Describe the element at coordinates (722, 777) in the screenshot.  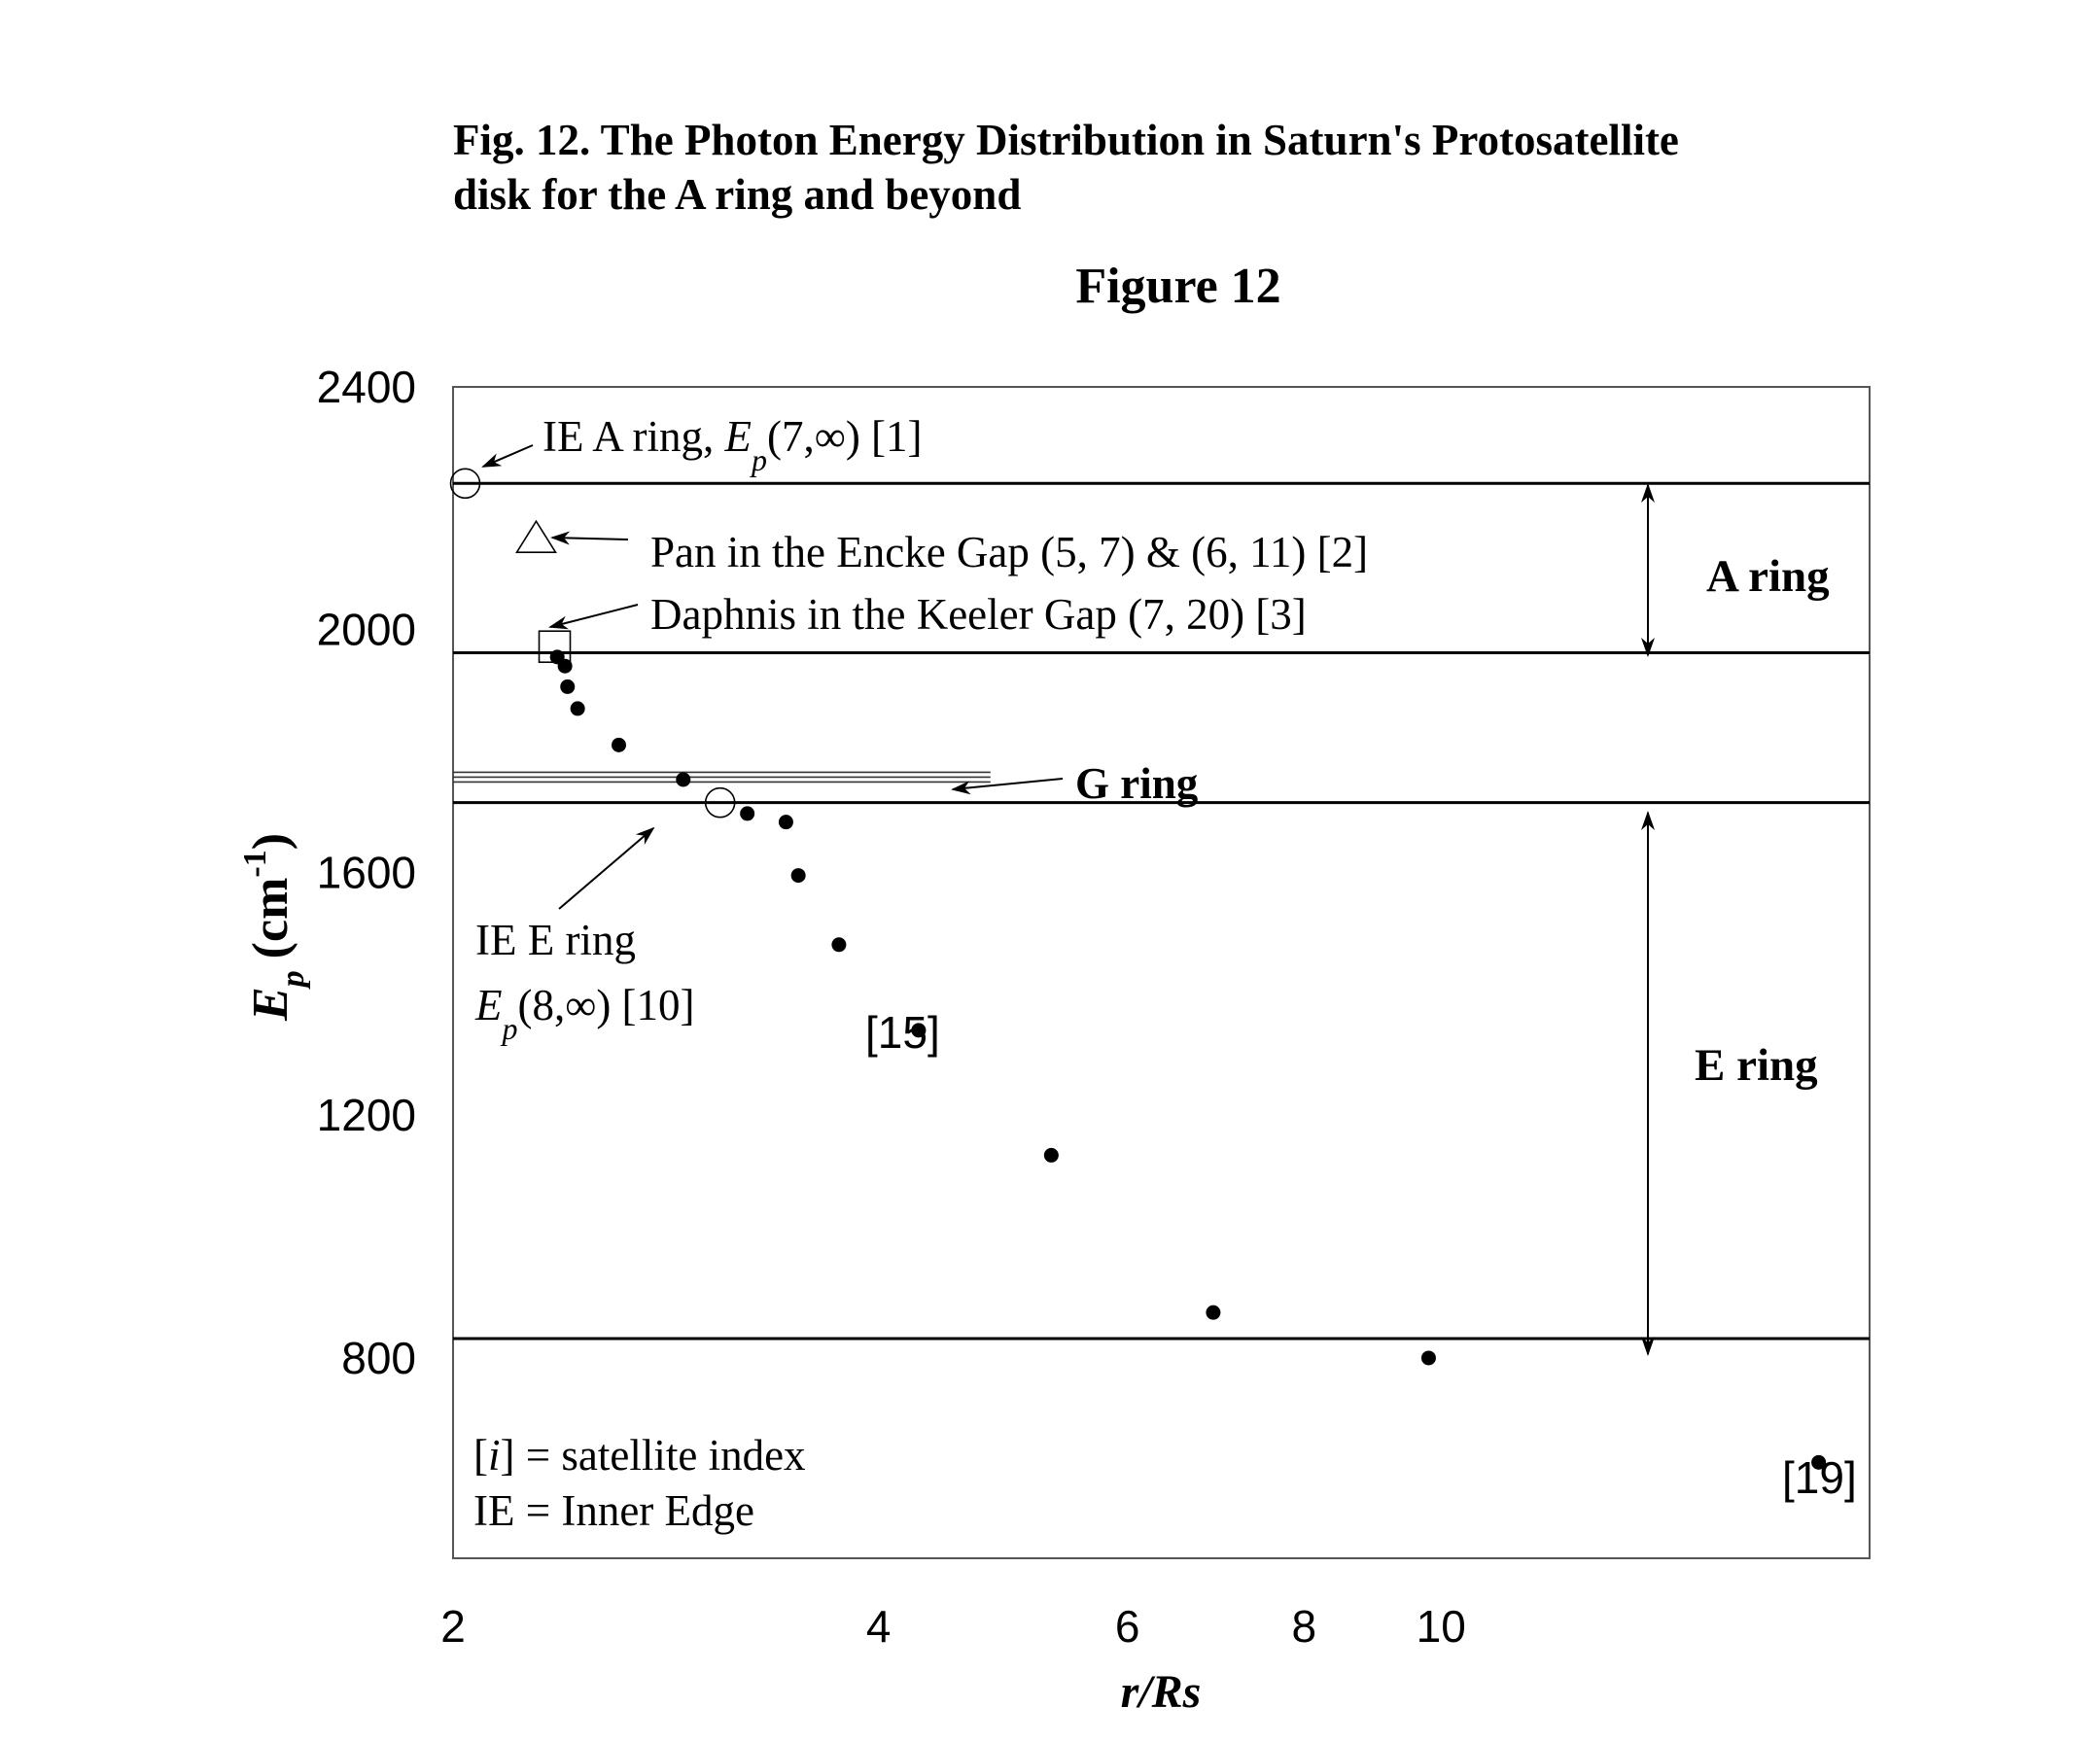
I see `g-ring-lines` at that location.